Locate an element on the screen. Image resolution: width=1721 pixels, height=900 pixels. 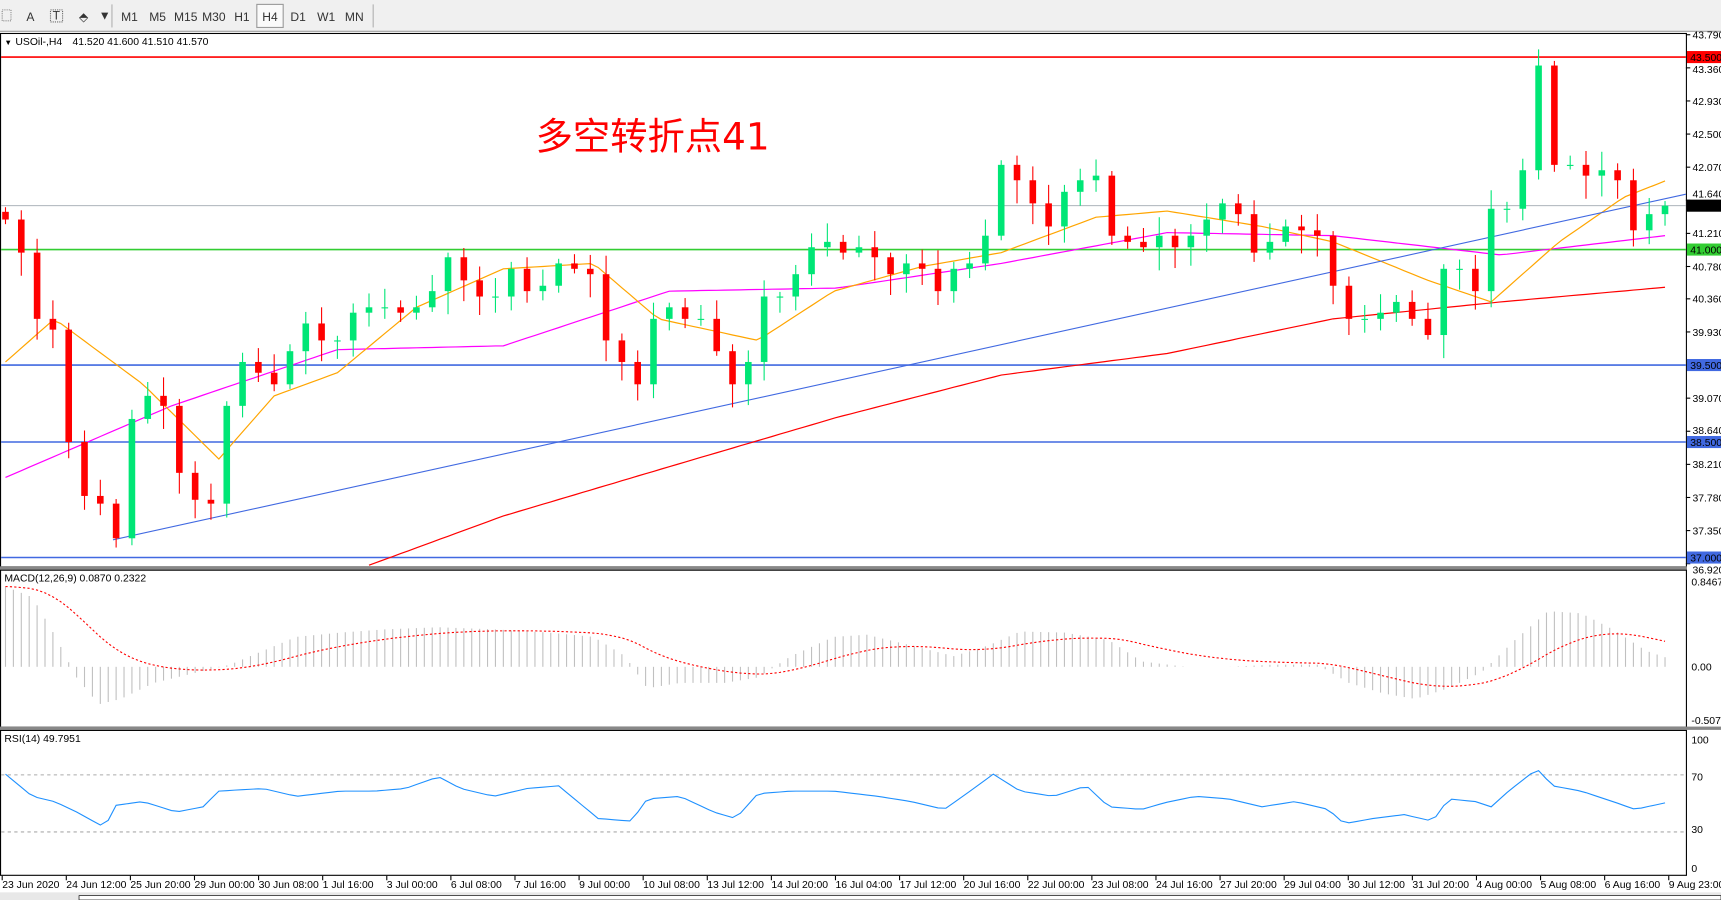
timeframe-label: M5 is located at coordinates (157, 17).